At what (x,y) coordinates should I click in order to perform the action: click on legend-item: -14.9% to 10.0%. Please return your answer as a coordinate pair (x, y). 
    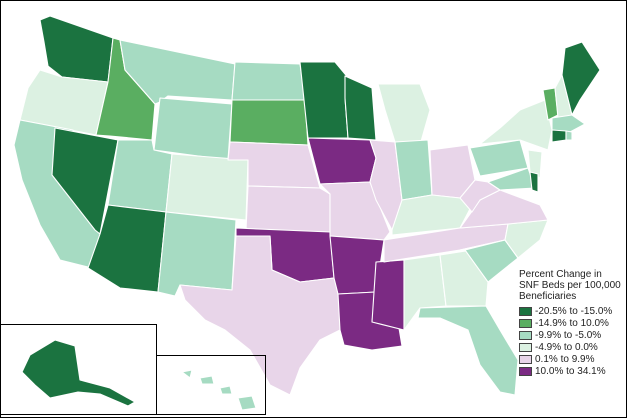
    Looking at the image, I should click on (570, 323).